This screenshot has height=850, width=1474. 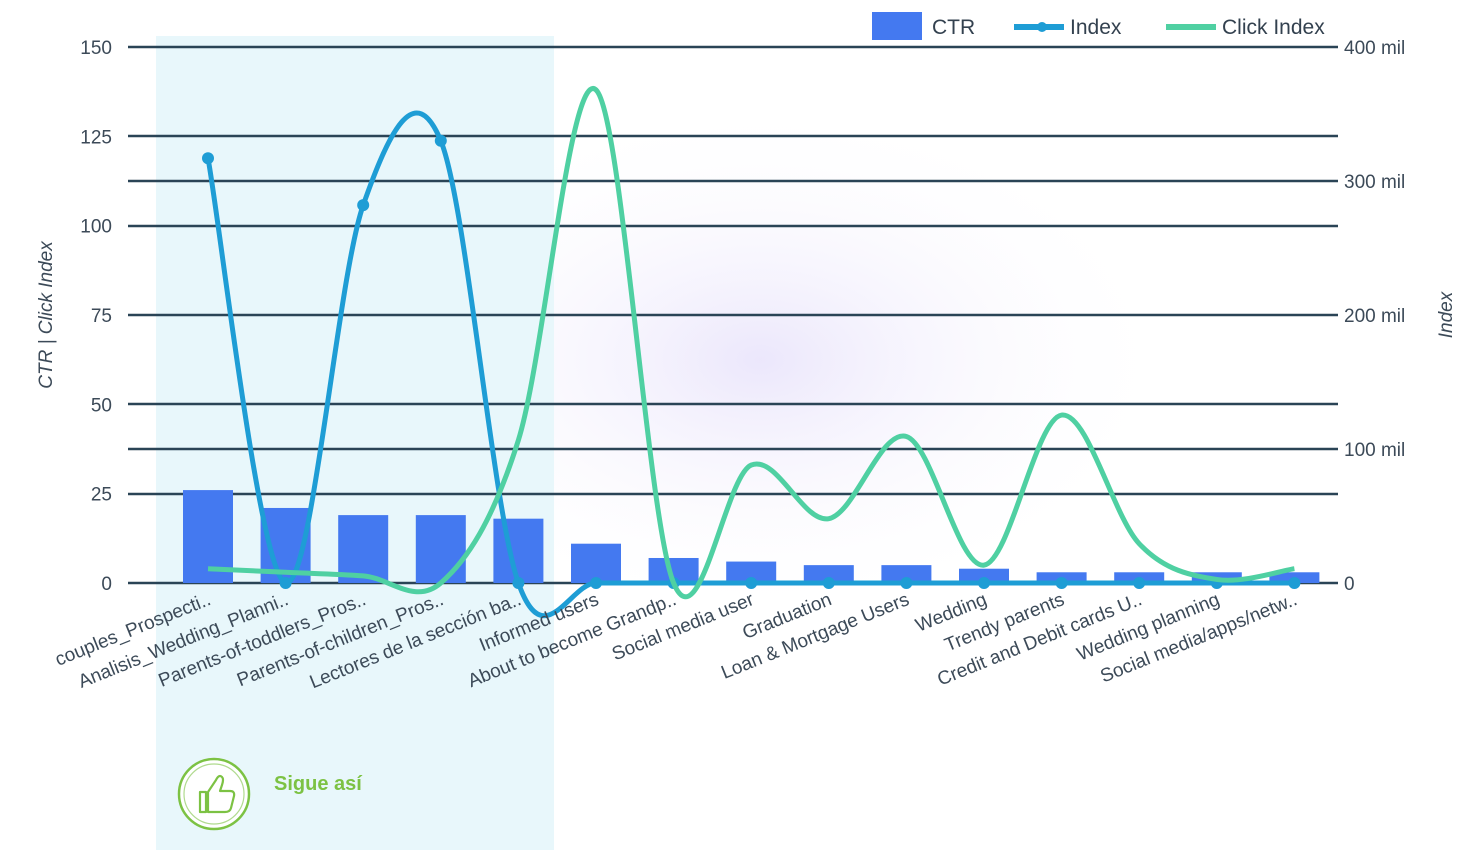 I want to click on legend-ctr-label: CTR, so click(x=953, y=27).